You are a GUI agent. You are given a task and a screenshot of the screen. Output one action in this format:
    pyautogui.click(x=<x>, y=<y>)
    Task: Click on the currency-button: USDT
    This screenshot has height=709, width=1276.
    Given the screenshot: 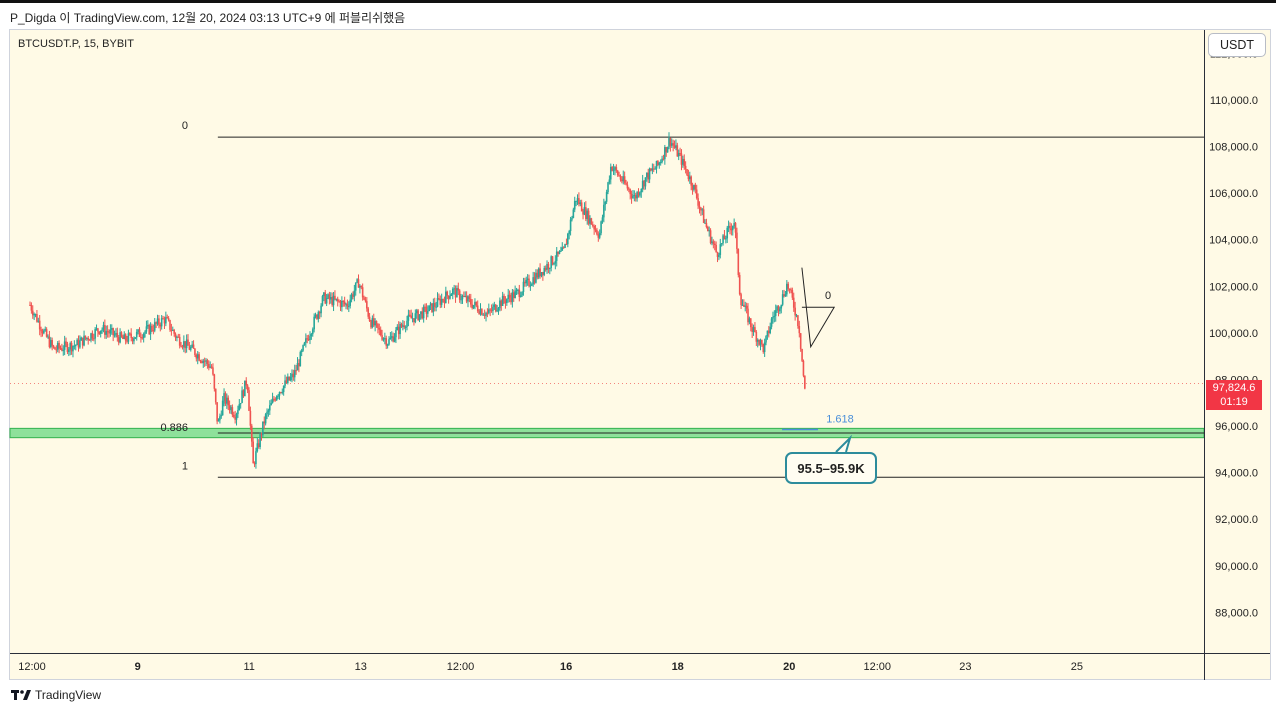 What is the action you would take?
    pyautogui.click(x=1237, y=45)
    